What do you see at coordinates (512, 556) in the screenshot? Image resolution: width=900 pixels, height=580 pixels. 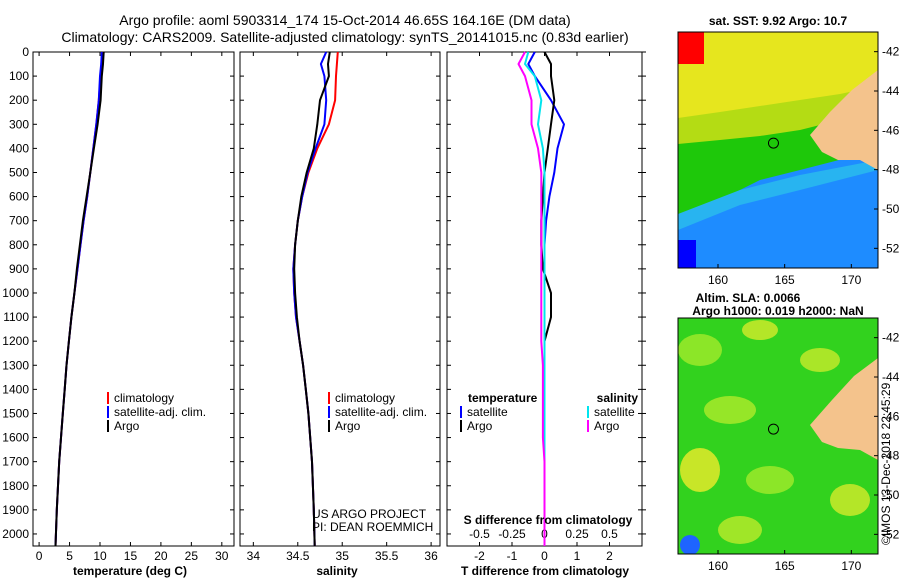 I see `x-tick-label: -1` at bounding box center [512, 556].